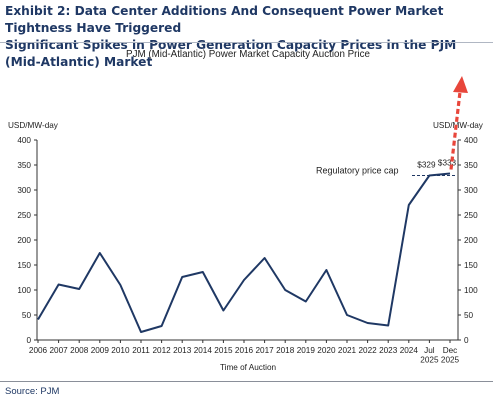 The height and width of the screenshot is (400, 493). I want to click on x-tick-label-line: 2019, so click(306, 350).